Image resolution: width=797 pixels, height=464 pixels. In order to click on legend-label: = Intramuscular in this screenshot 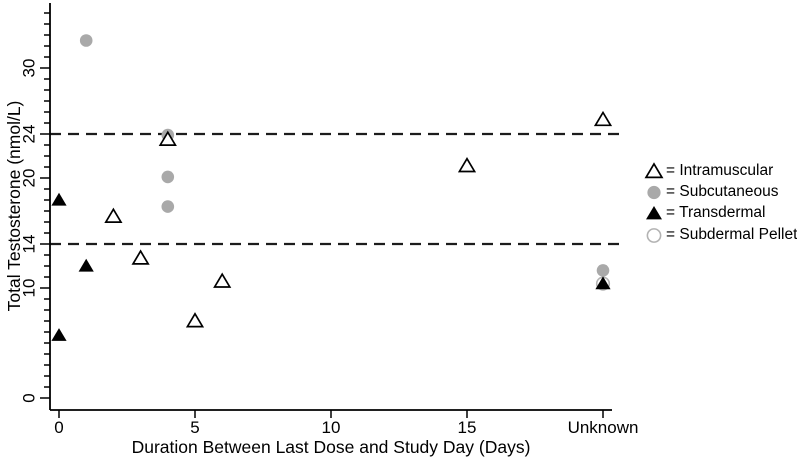, I will do `click(720, 170)`.